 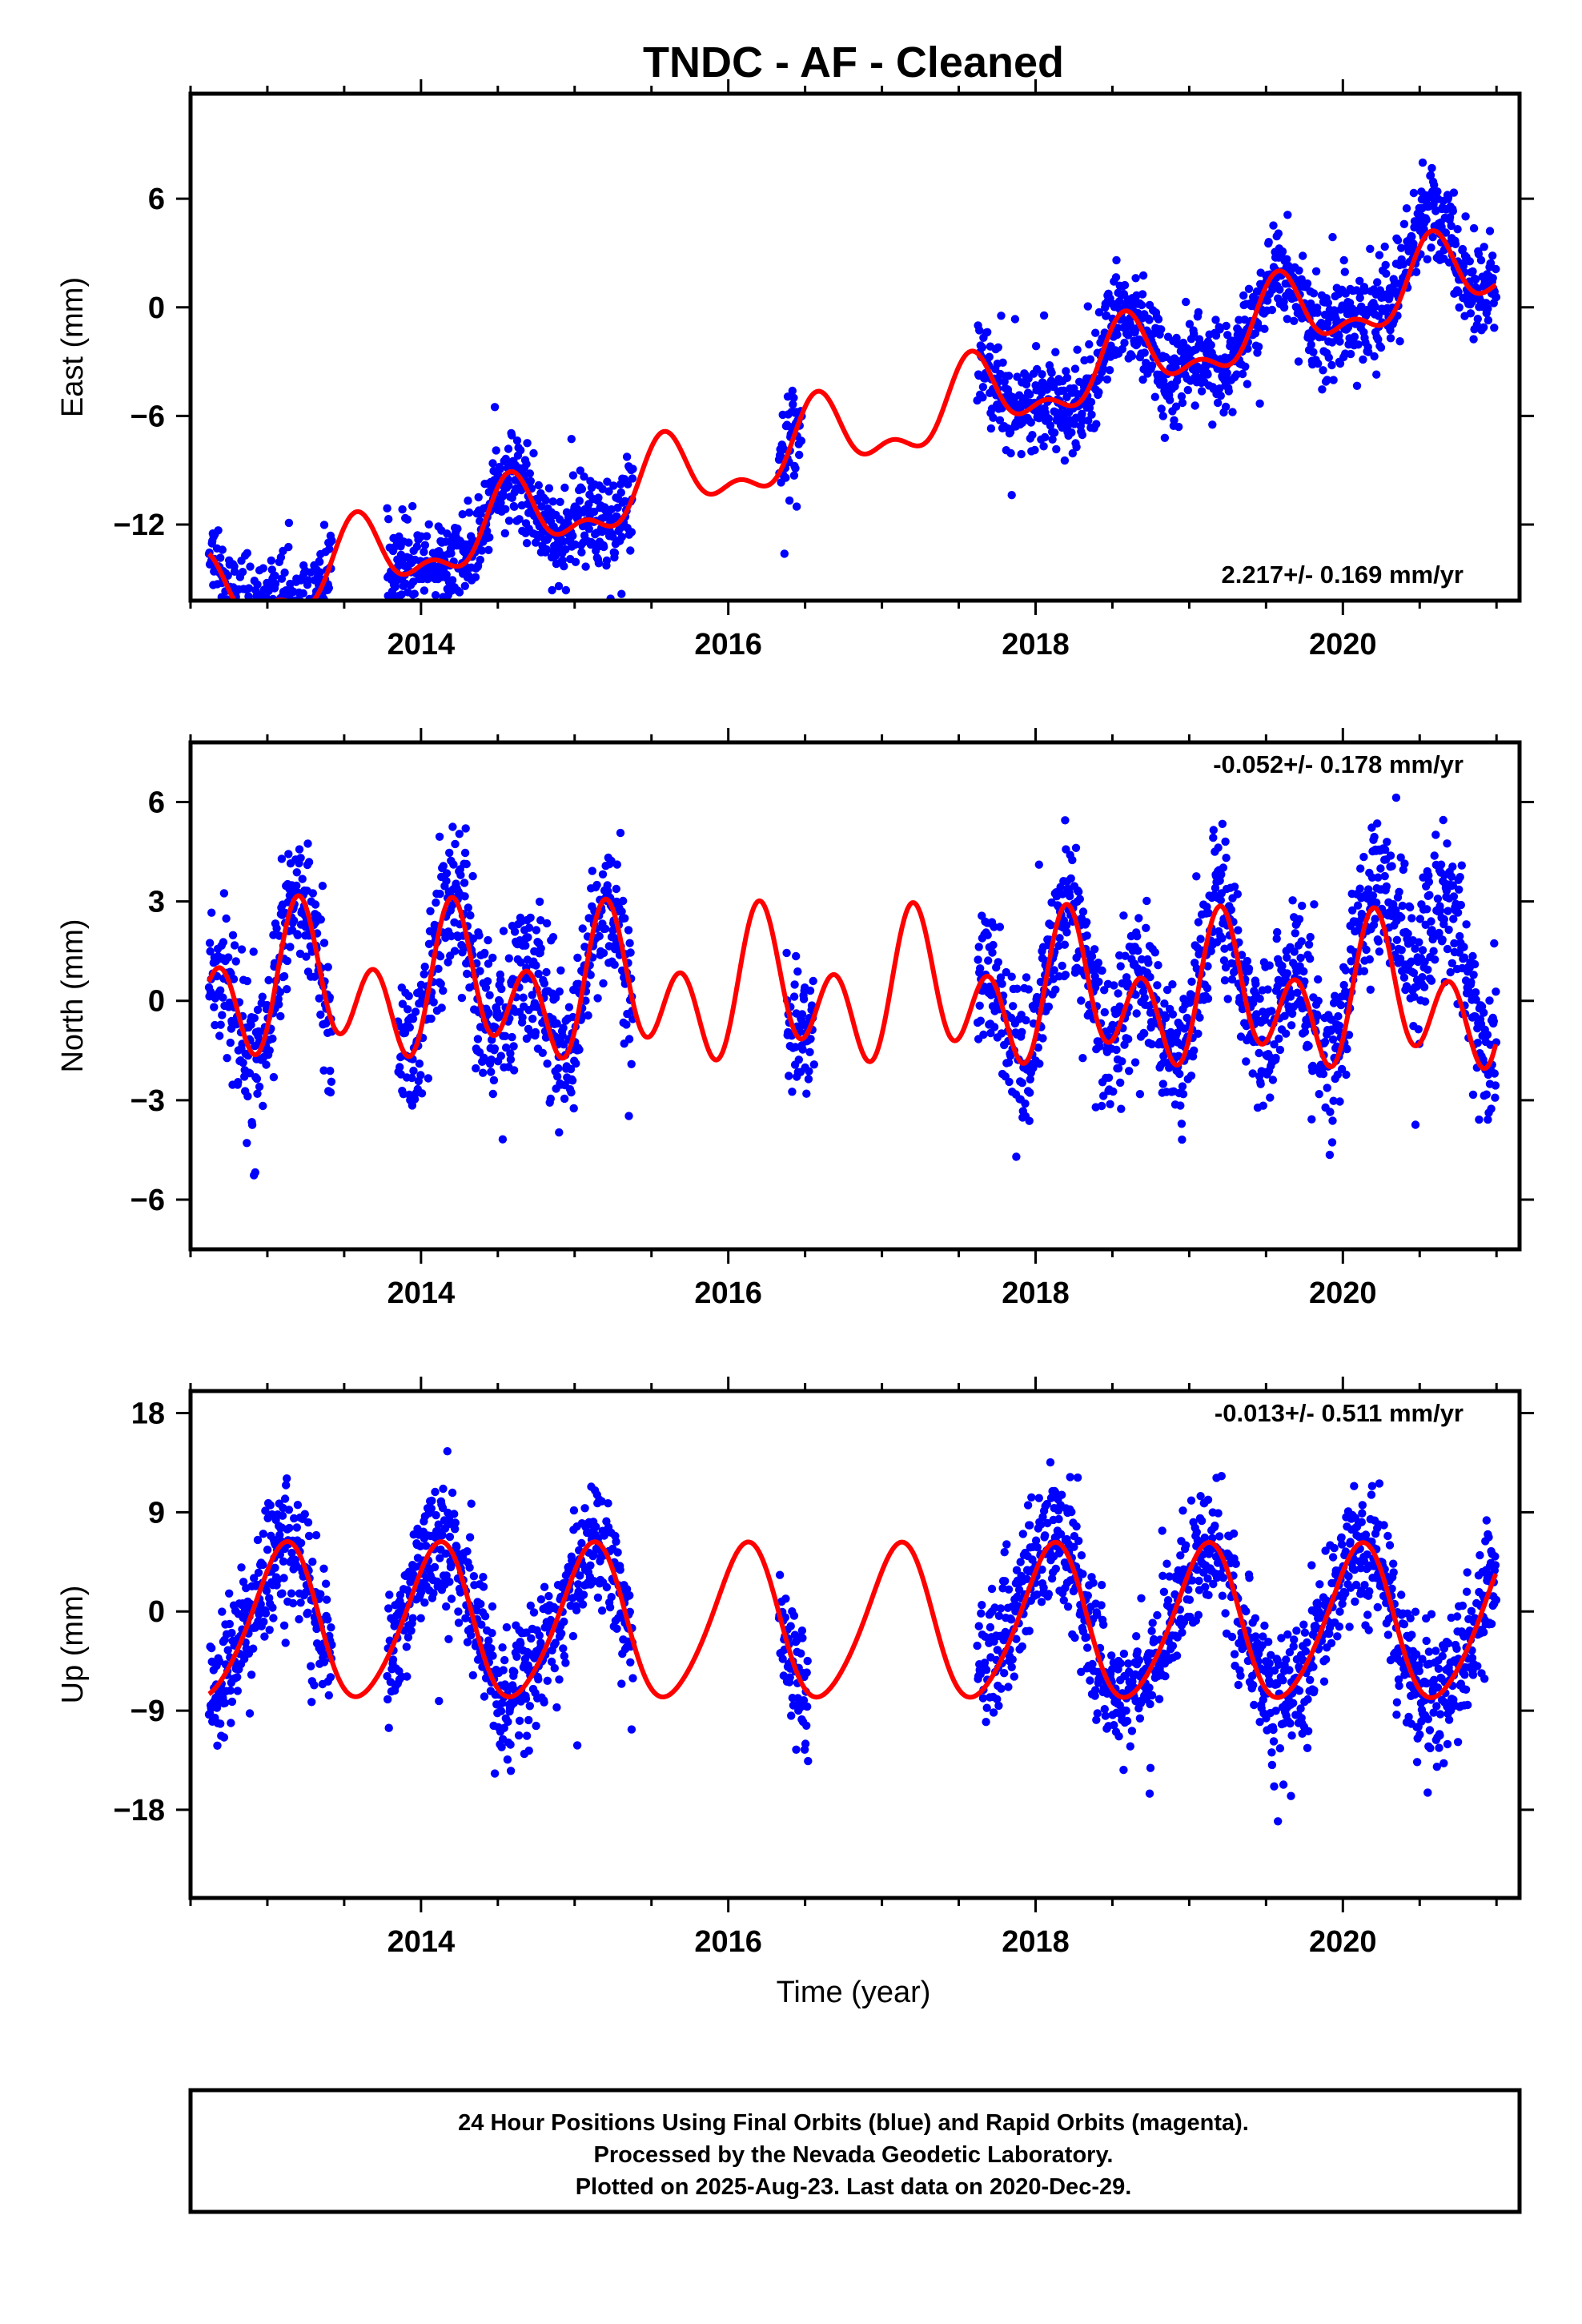 What do you see at coordinates (73, 995) in the screenshot?
I see `y-axis-label: North (mm)` at bounding box center [73, 995].